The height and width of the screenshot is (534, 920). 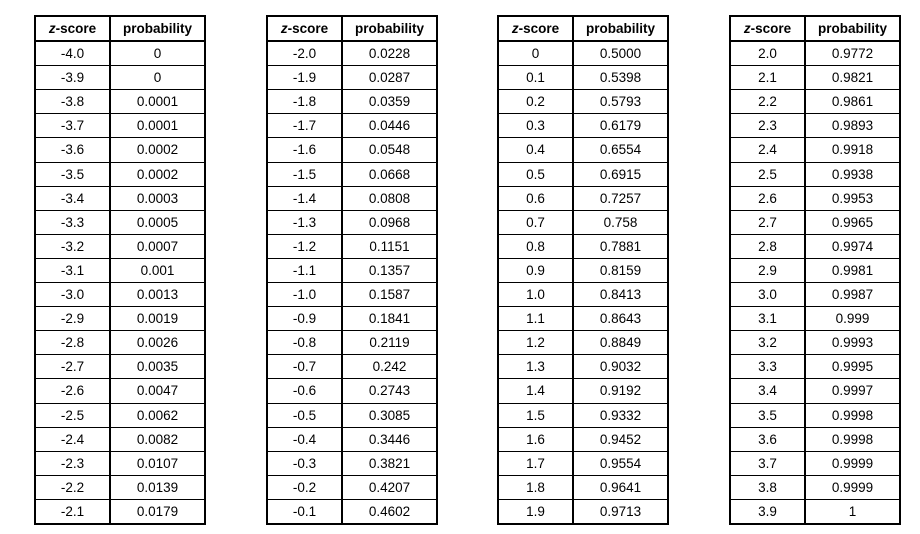 What do you see at coordinates (620, 391) in the screenshot?
I see `probability-cell: 0.9192` at bounding box center [620, 391].